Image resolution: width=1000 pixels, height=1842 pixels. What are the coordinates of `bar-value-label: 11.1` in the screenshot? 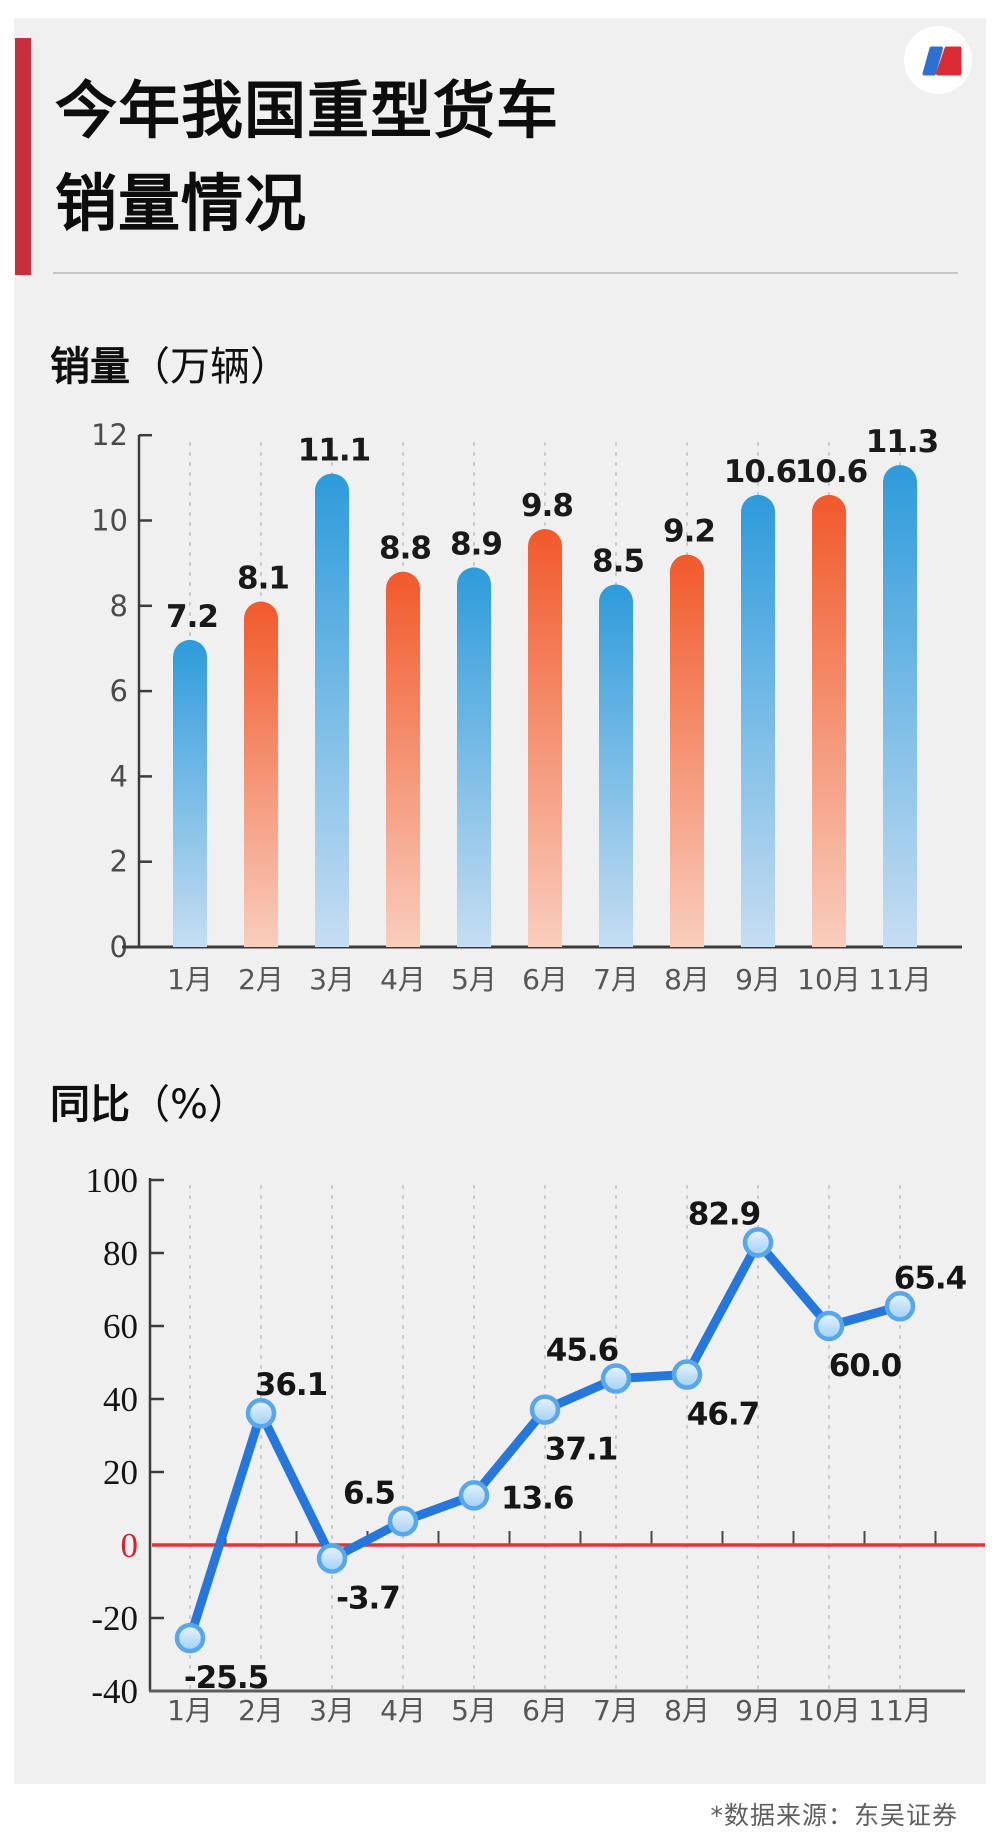 It's located at (334, 451).